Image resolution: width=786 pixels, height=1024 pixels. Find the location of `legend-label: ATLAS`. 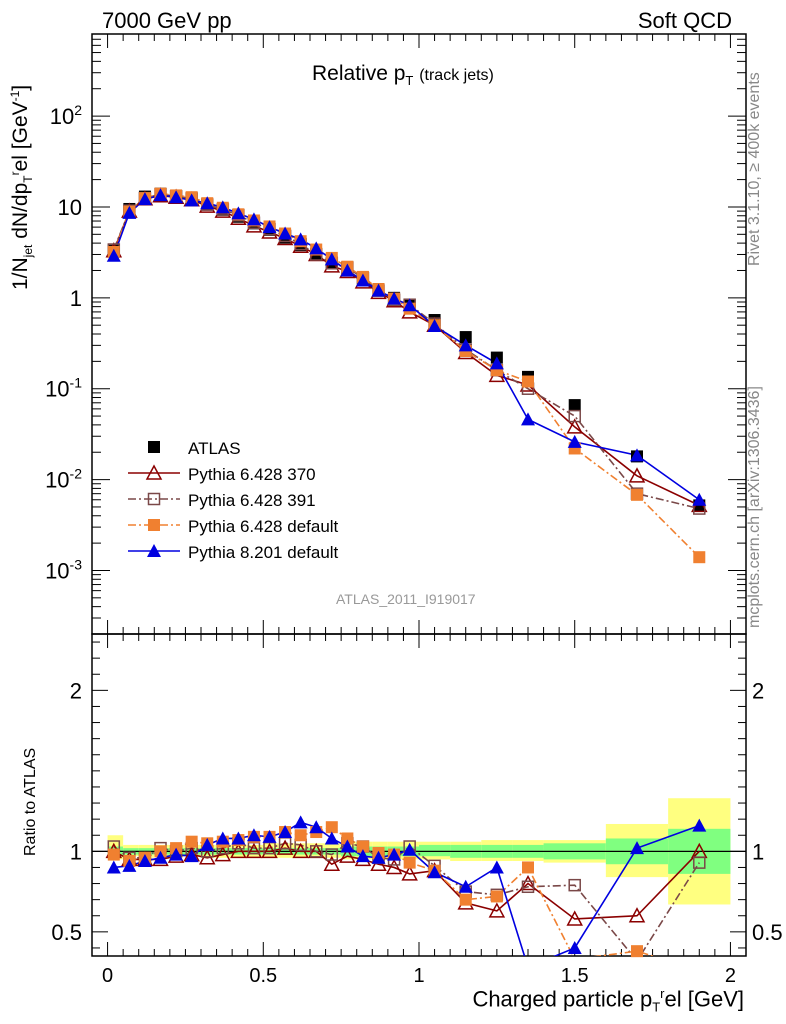

legend-label: ATLAS is located at coordinates (214, 448).